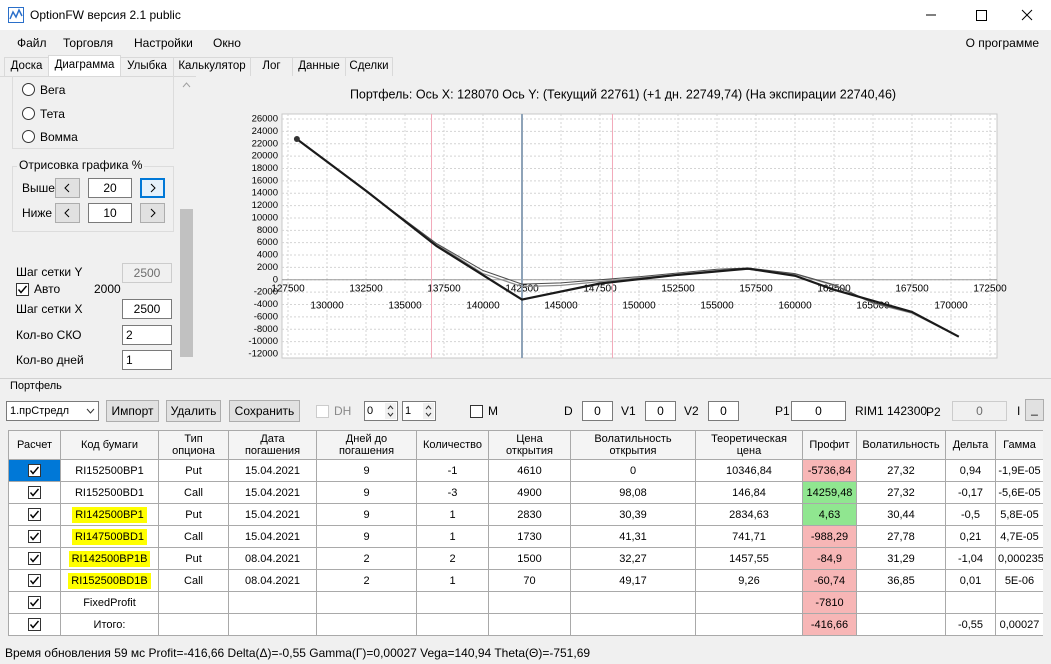 The width and height of the screenshot is (1051, 664). I want to click on table-cell: 27,78, so click(901, 536).